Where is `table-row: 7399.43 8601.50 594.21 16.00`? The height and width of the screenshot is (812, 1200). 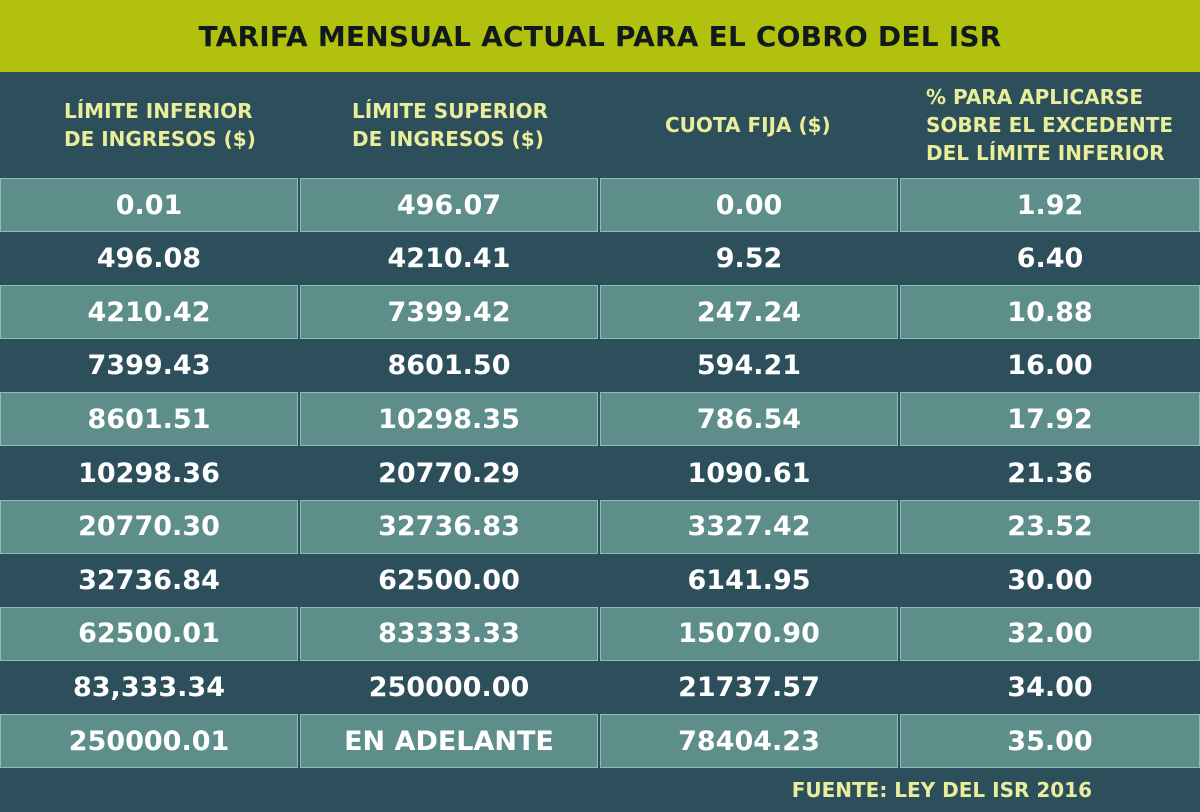 table-row: 7399.43 8601.50 594.21 16.00 is located at coordinates (600, 366).